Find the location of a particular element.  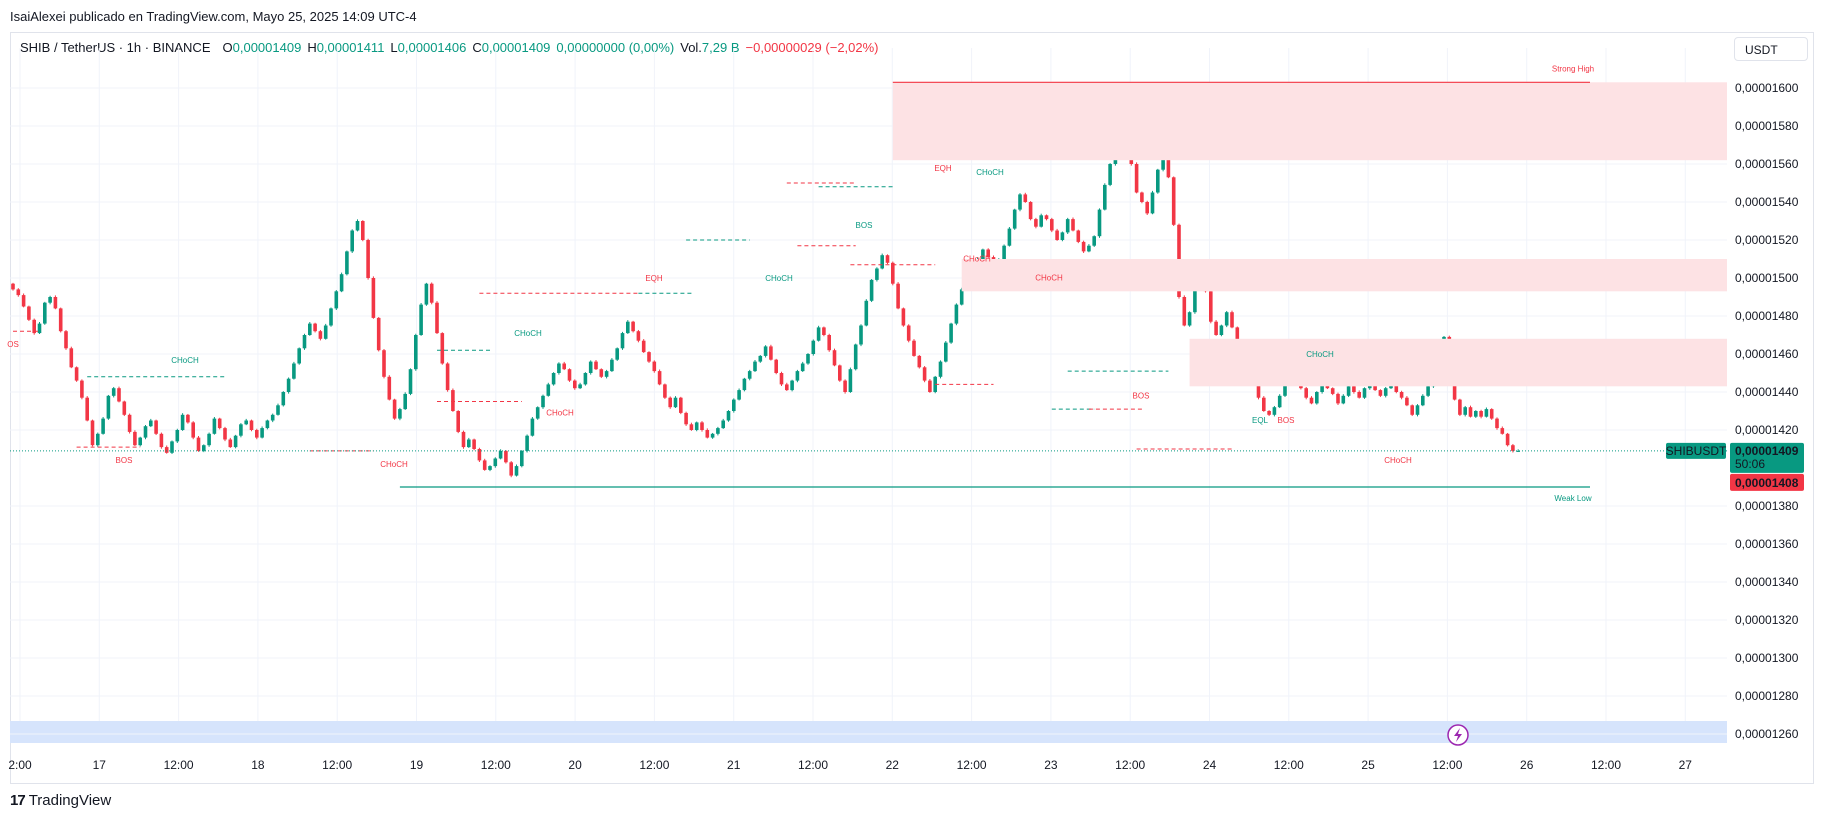

legend-high-value: 0,00001411 is located at coordinates (350, 47).